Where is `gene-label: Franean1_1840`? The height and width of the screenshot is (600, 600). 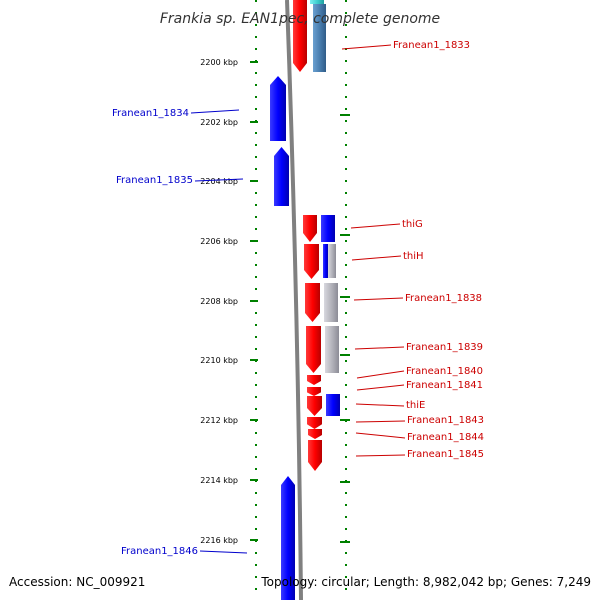
gene-label: Franean1_1840 is located at coordinates (444, 371).